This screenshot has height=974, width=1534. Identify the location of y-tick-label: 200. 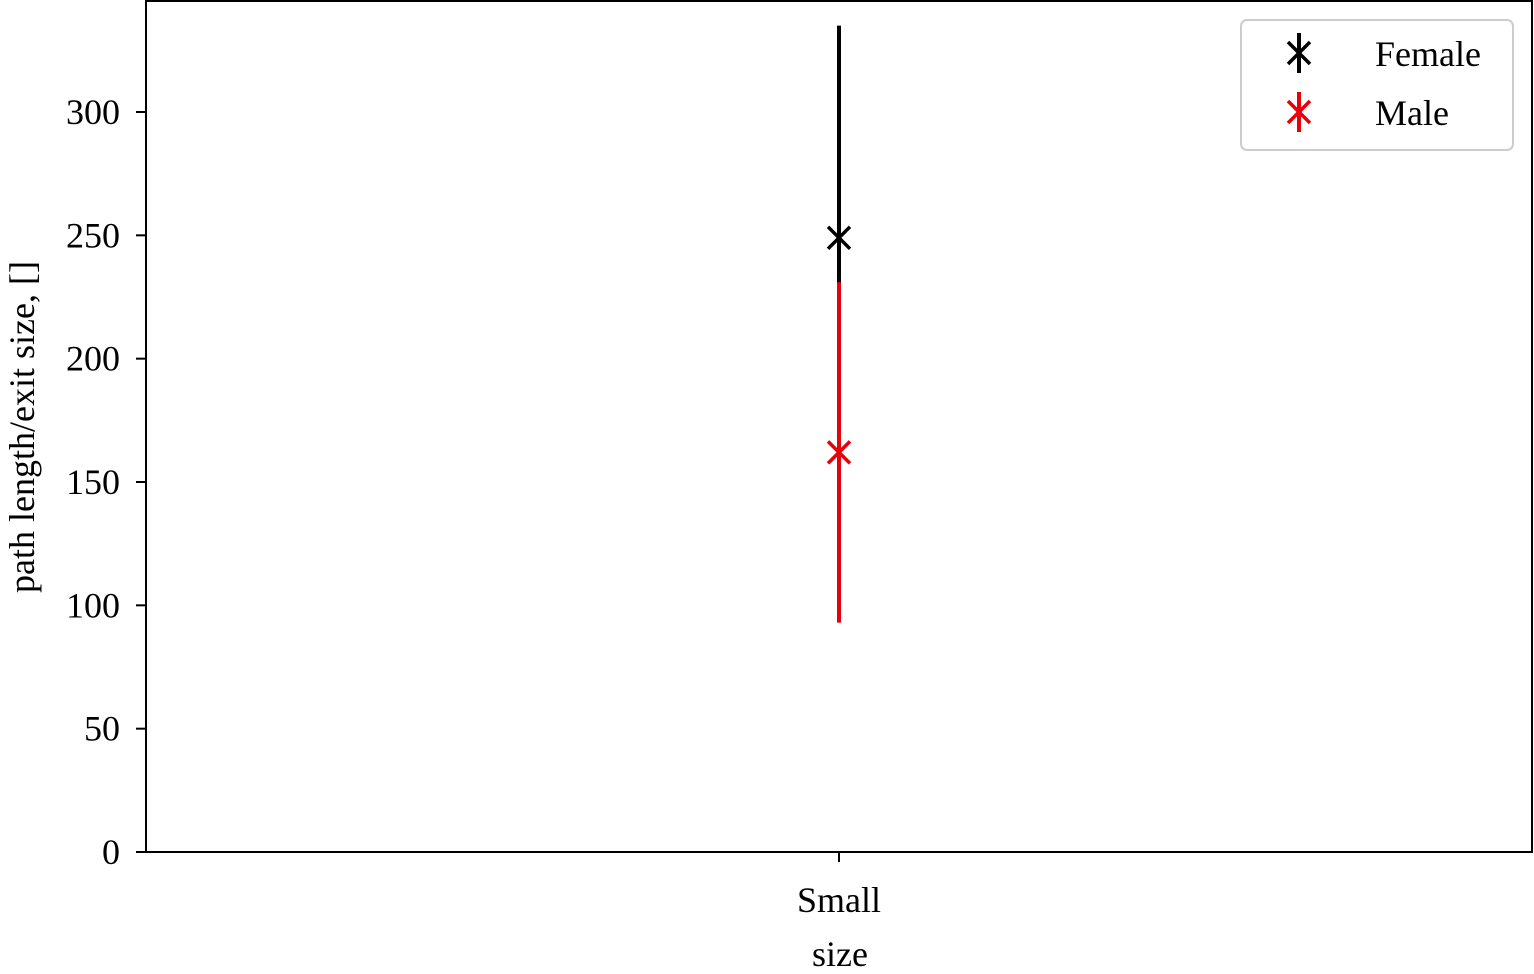
(93, 359).